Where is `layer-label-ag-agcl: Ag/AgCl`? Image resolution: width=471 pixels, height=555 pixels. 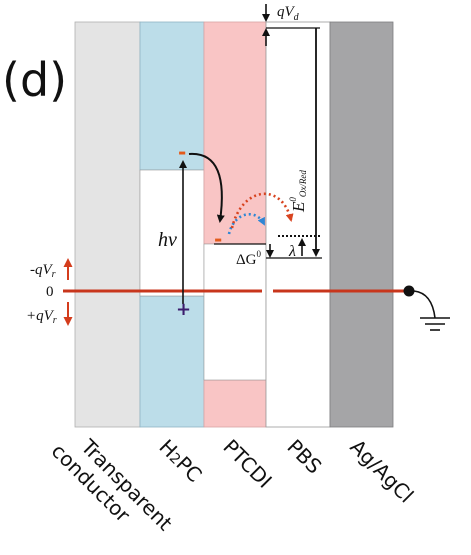 layer-label-ag-agcl: Ag/AgCl is located at coordinates (381, 471).